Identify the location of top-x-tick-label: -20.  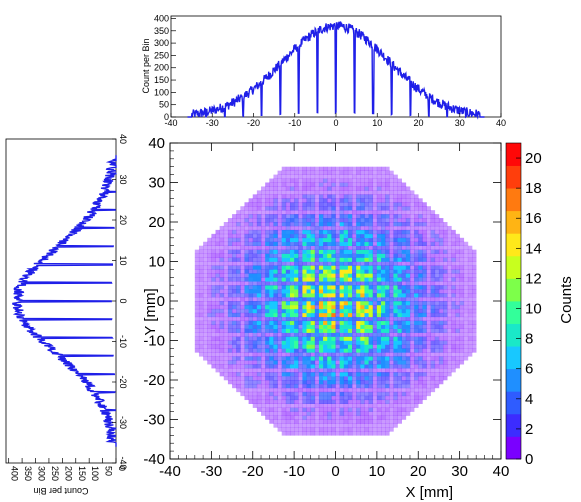
(253, 123).